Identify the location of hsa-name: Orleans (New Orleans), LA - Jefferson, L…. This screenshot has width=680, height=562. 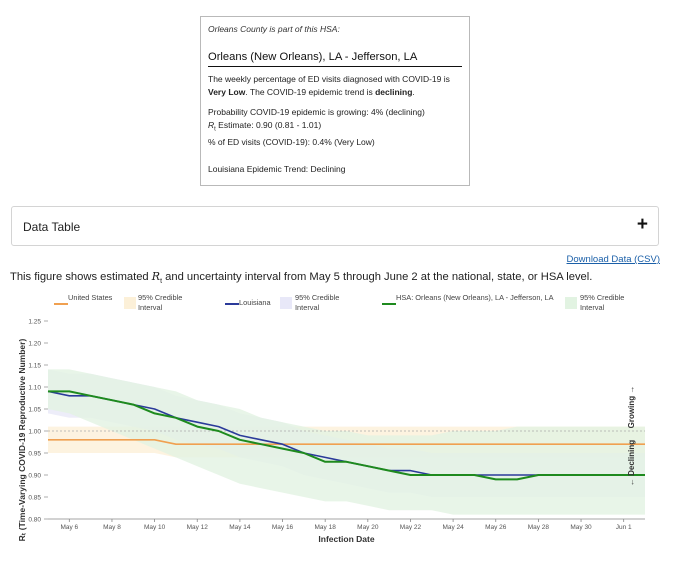
(335, 59).